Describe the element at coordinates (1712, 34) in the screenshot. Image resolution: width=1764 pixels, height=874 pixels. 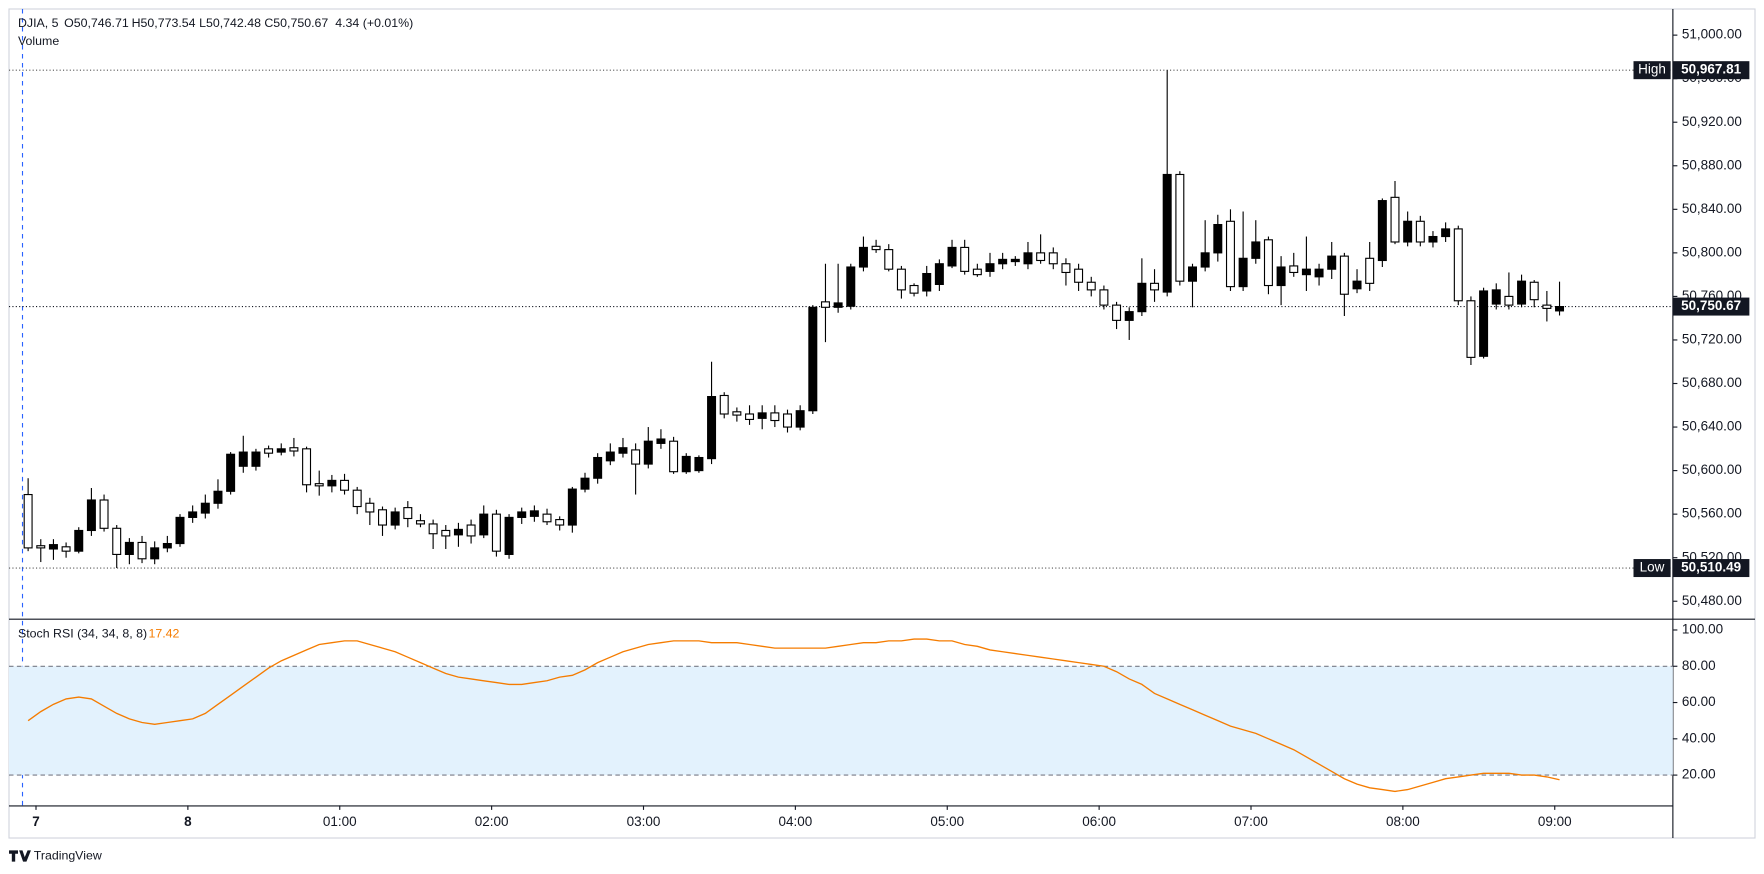
I see `y-tick-label: 51,000.00` at that location.